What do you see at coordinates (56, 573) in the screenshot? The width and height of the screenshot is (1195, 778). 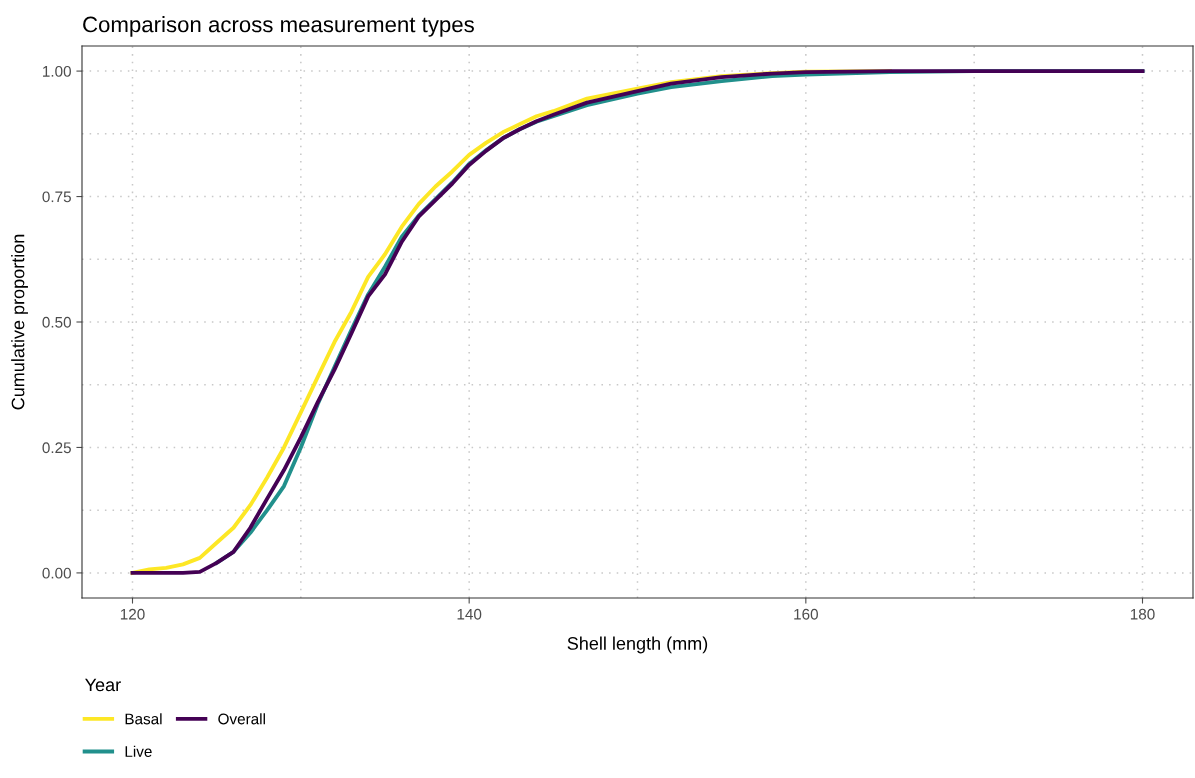 I see `y-tick-label: 0.00` at bounding box center [56, 573].